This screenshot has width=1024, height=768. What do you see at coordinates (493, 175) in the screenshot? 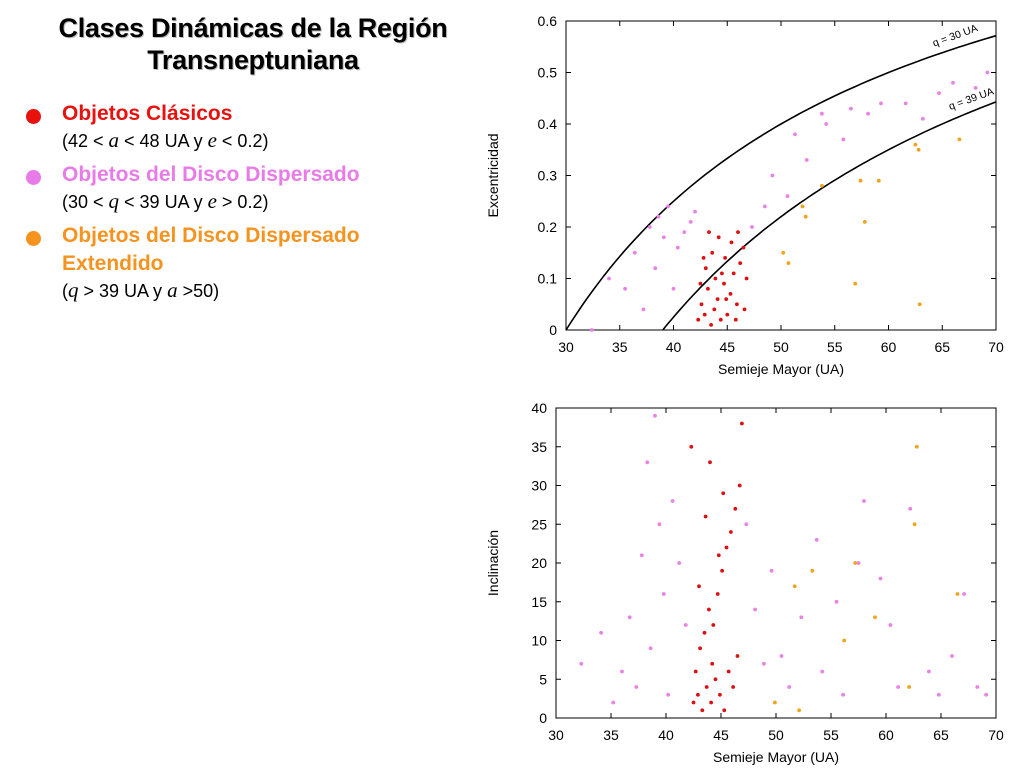
I see `y-axis-label: Excentricidad` at bounding box center [493, 175].